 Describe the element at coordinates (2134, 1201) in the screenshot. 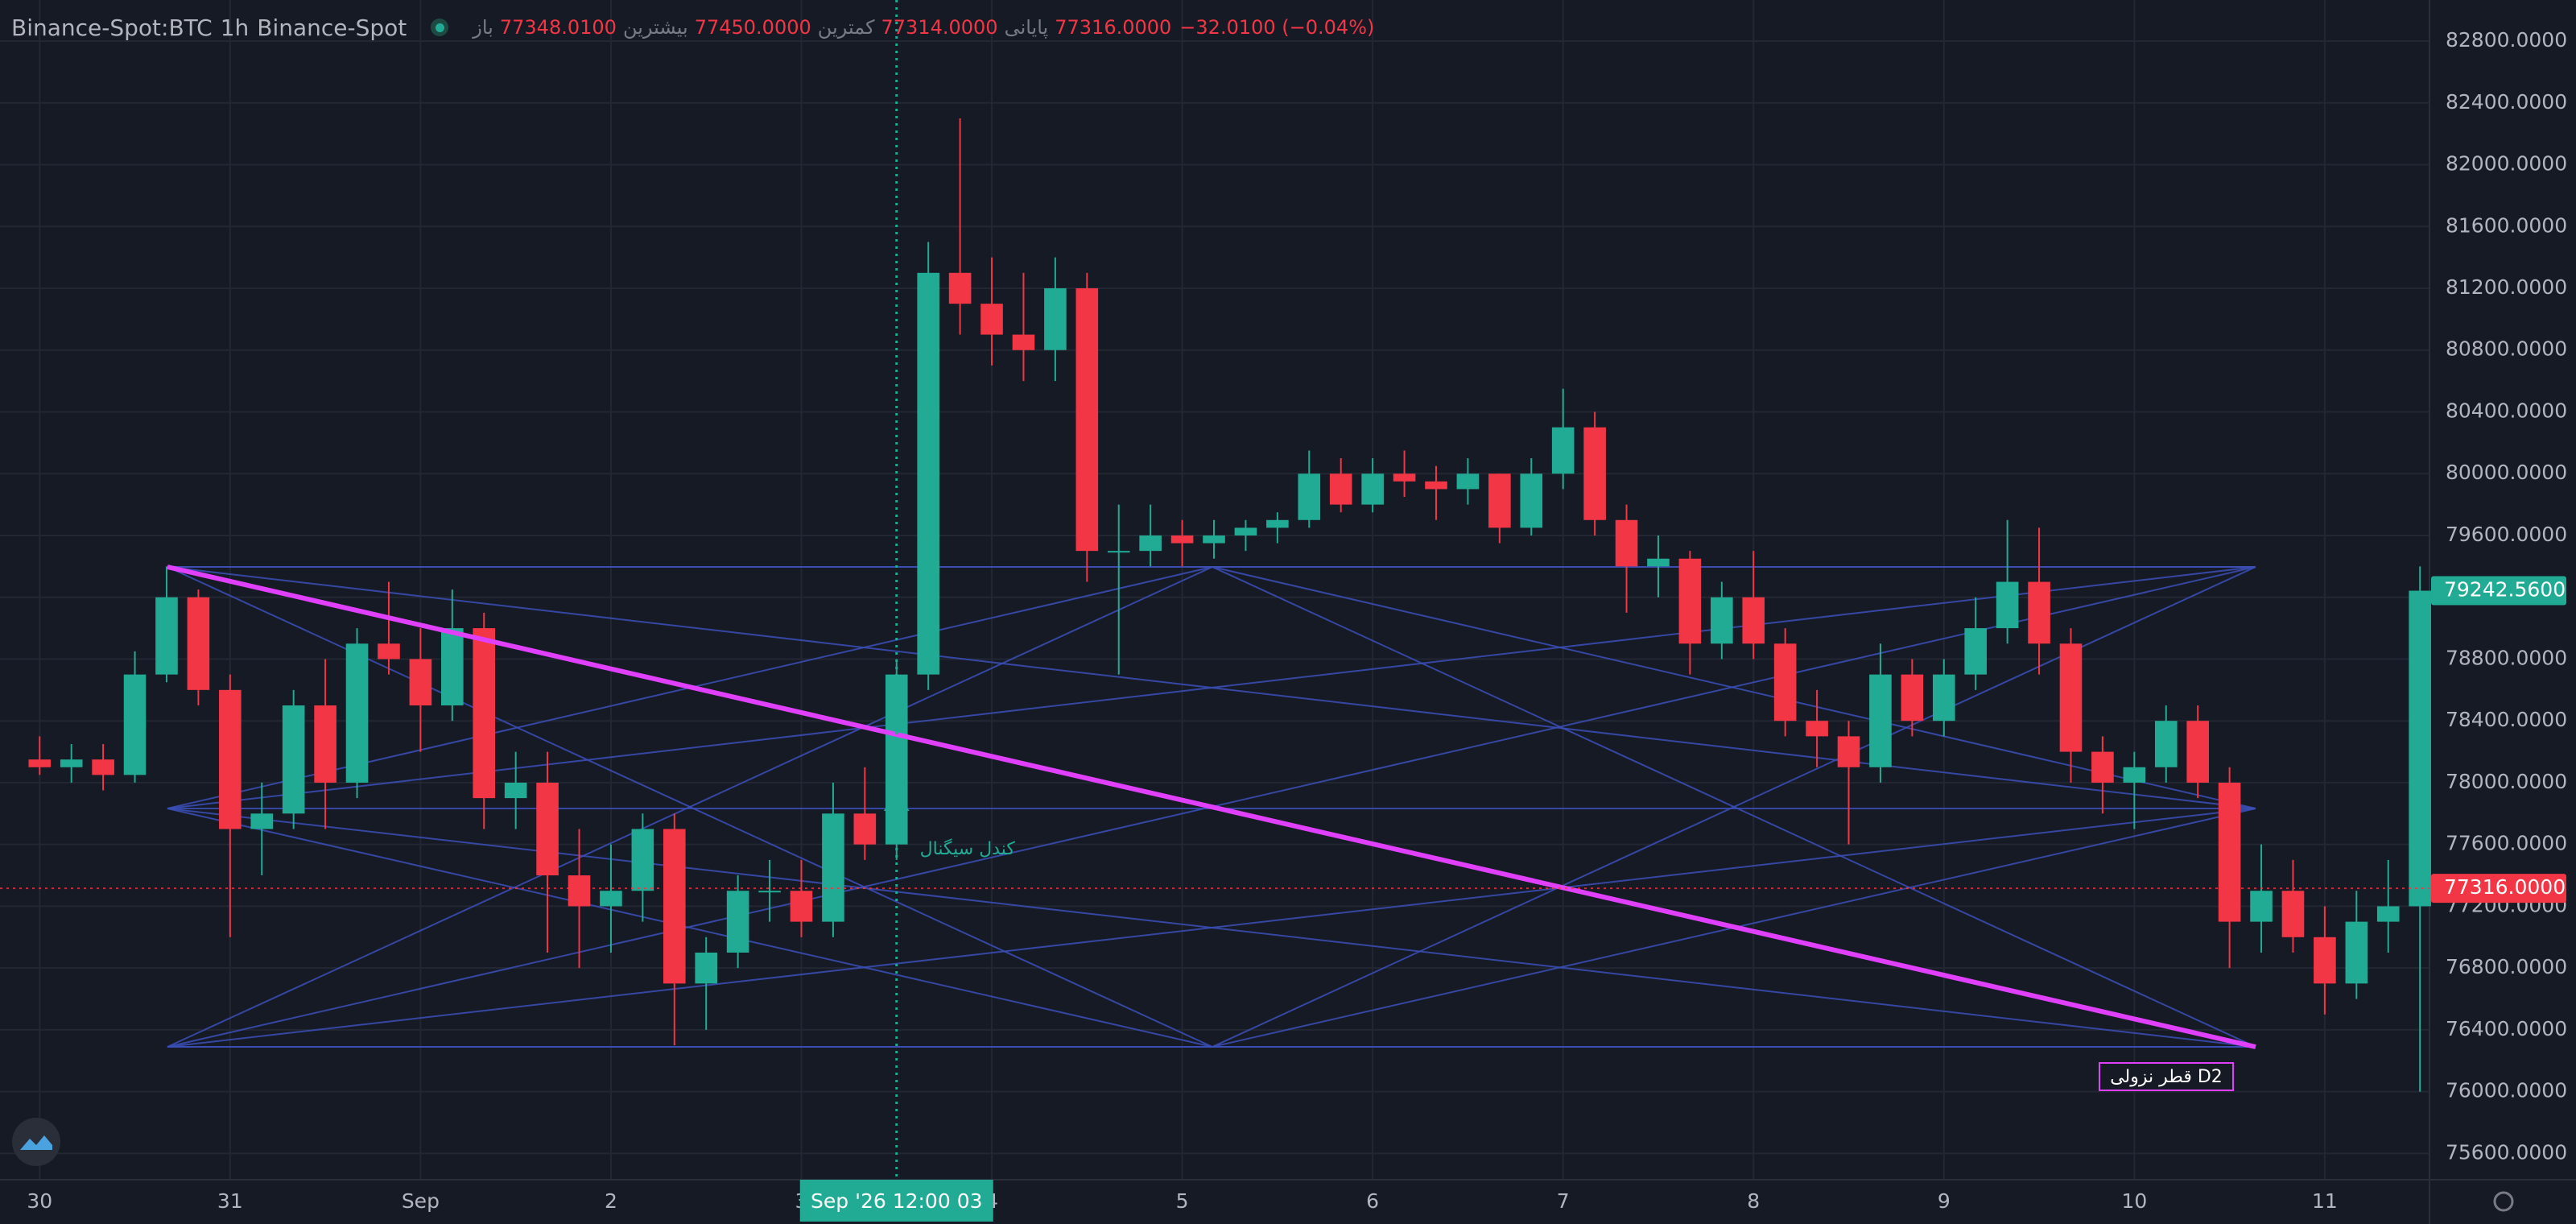

I see `x-tick-label: 10` at that location.